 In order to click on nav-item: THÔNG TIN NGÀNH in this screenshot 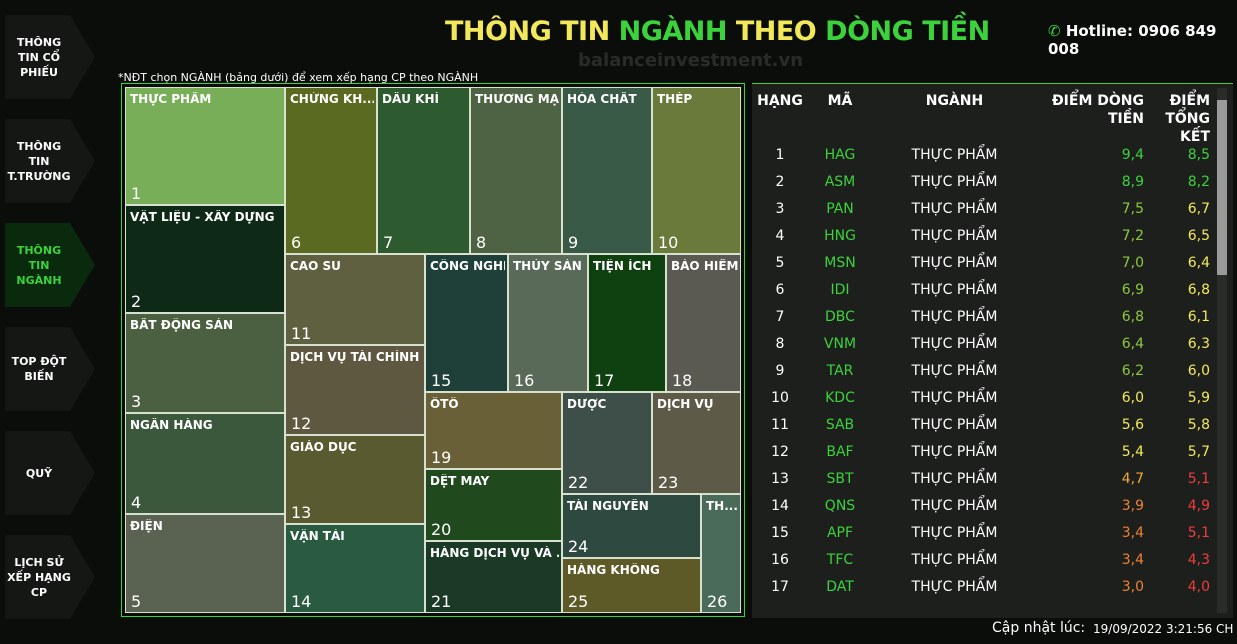, I will do `click(50, 265)`.